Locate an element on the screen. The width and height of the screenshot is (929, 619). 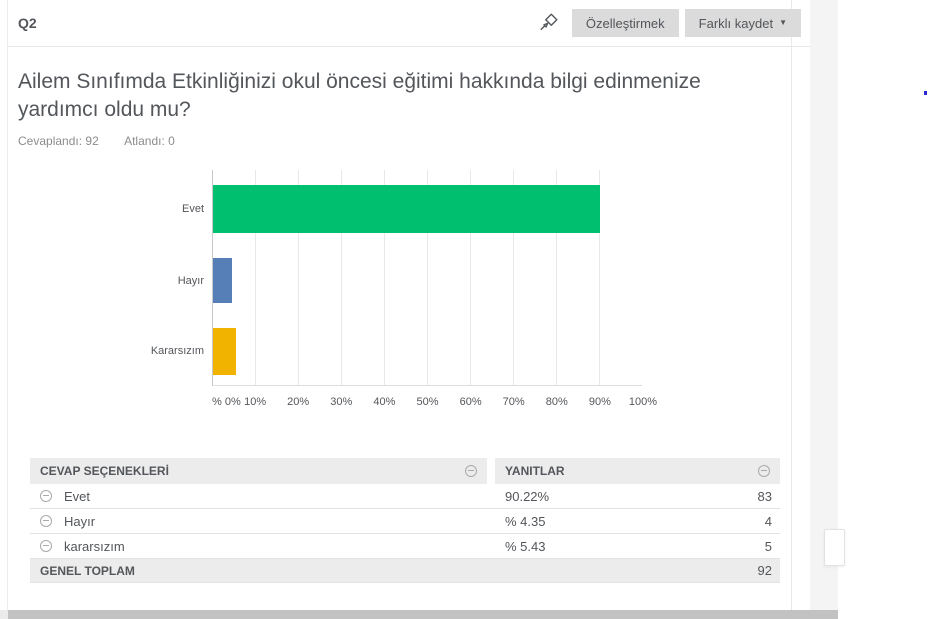
x-axis-tick: 70% is located at coordinates (513, 402).